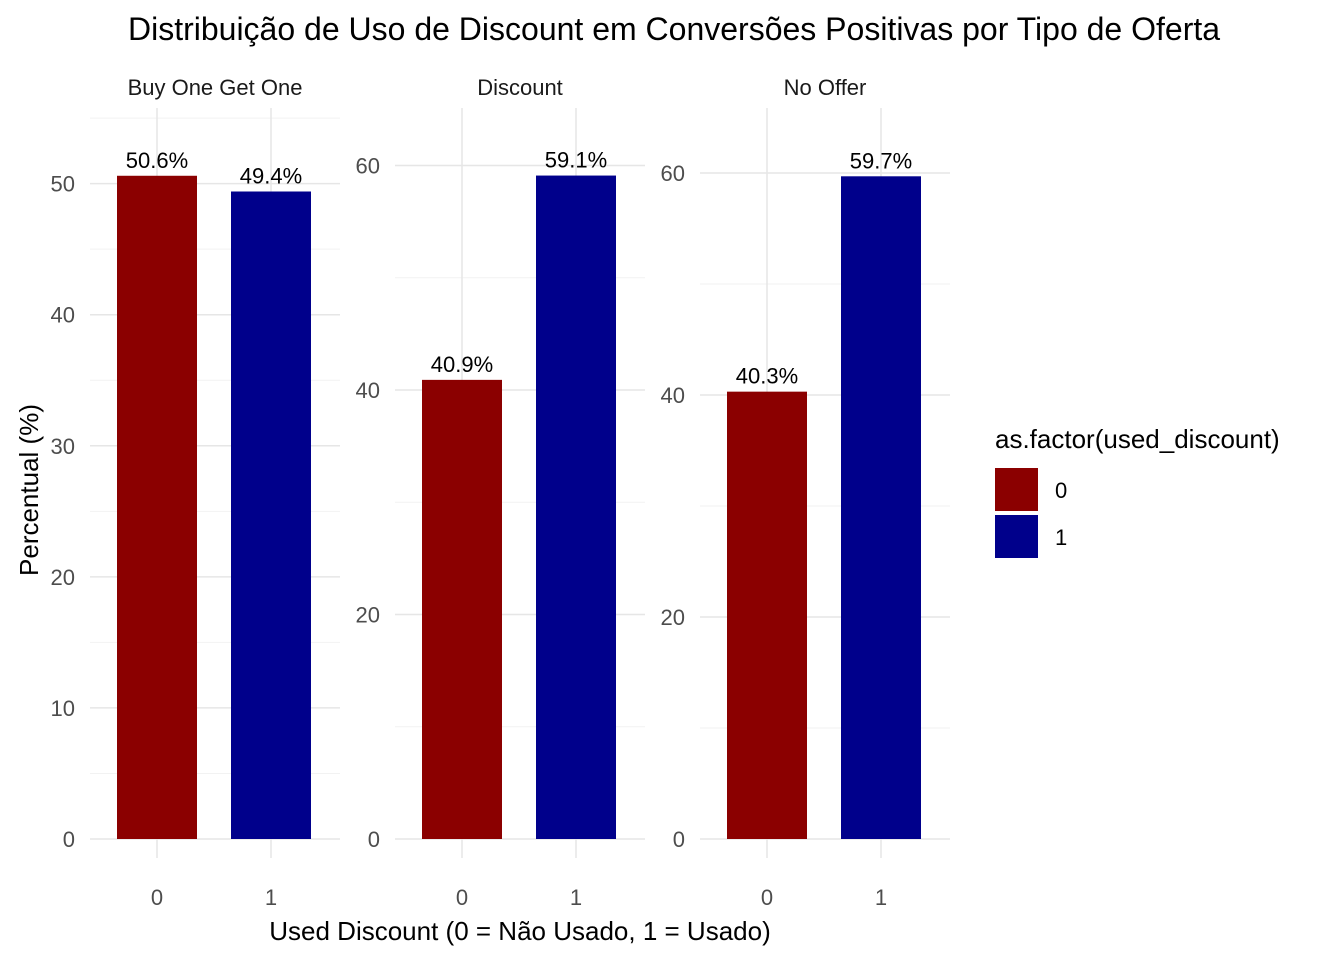 This screenshot has height=965, width=1344. I want to click on data-label: 50.6%, so click(157, 160).